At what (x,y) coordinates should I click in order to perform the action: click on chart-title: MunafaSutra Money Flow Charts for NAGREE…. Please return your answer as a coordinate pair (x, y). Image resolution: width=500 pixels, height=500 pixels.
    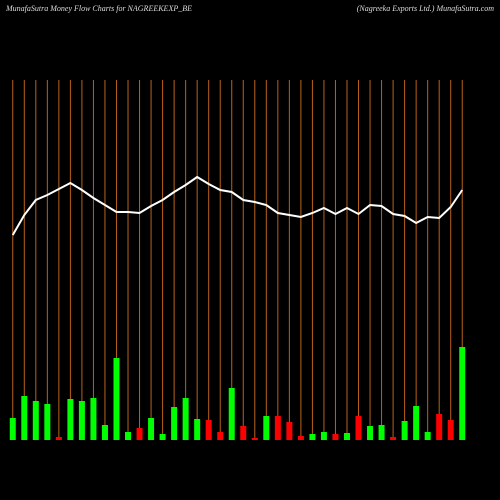
    Looking at the image, I should click on (98, 8).